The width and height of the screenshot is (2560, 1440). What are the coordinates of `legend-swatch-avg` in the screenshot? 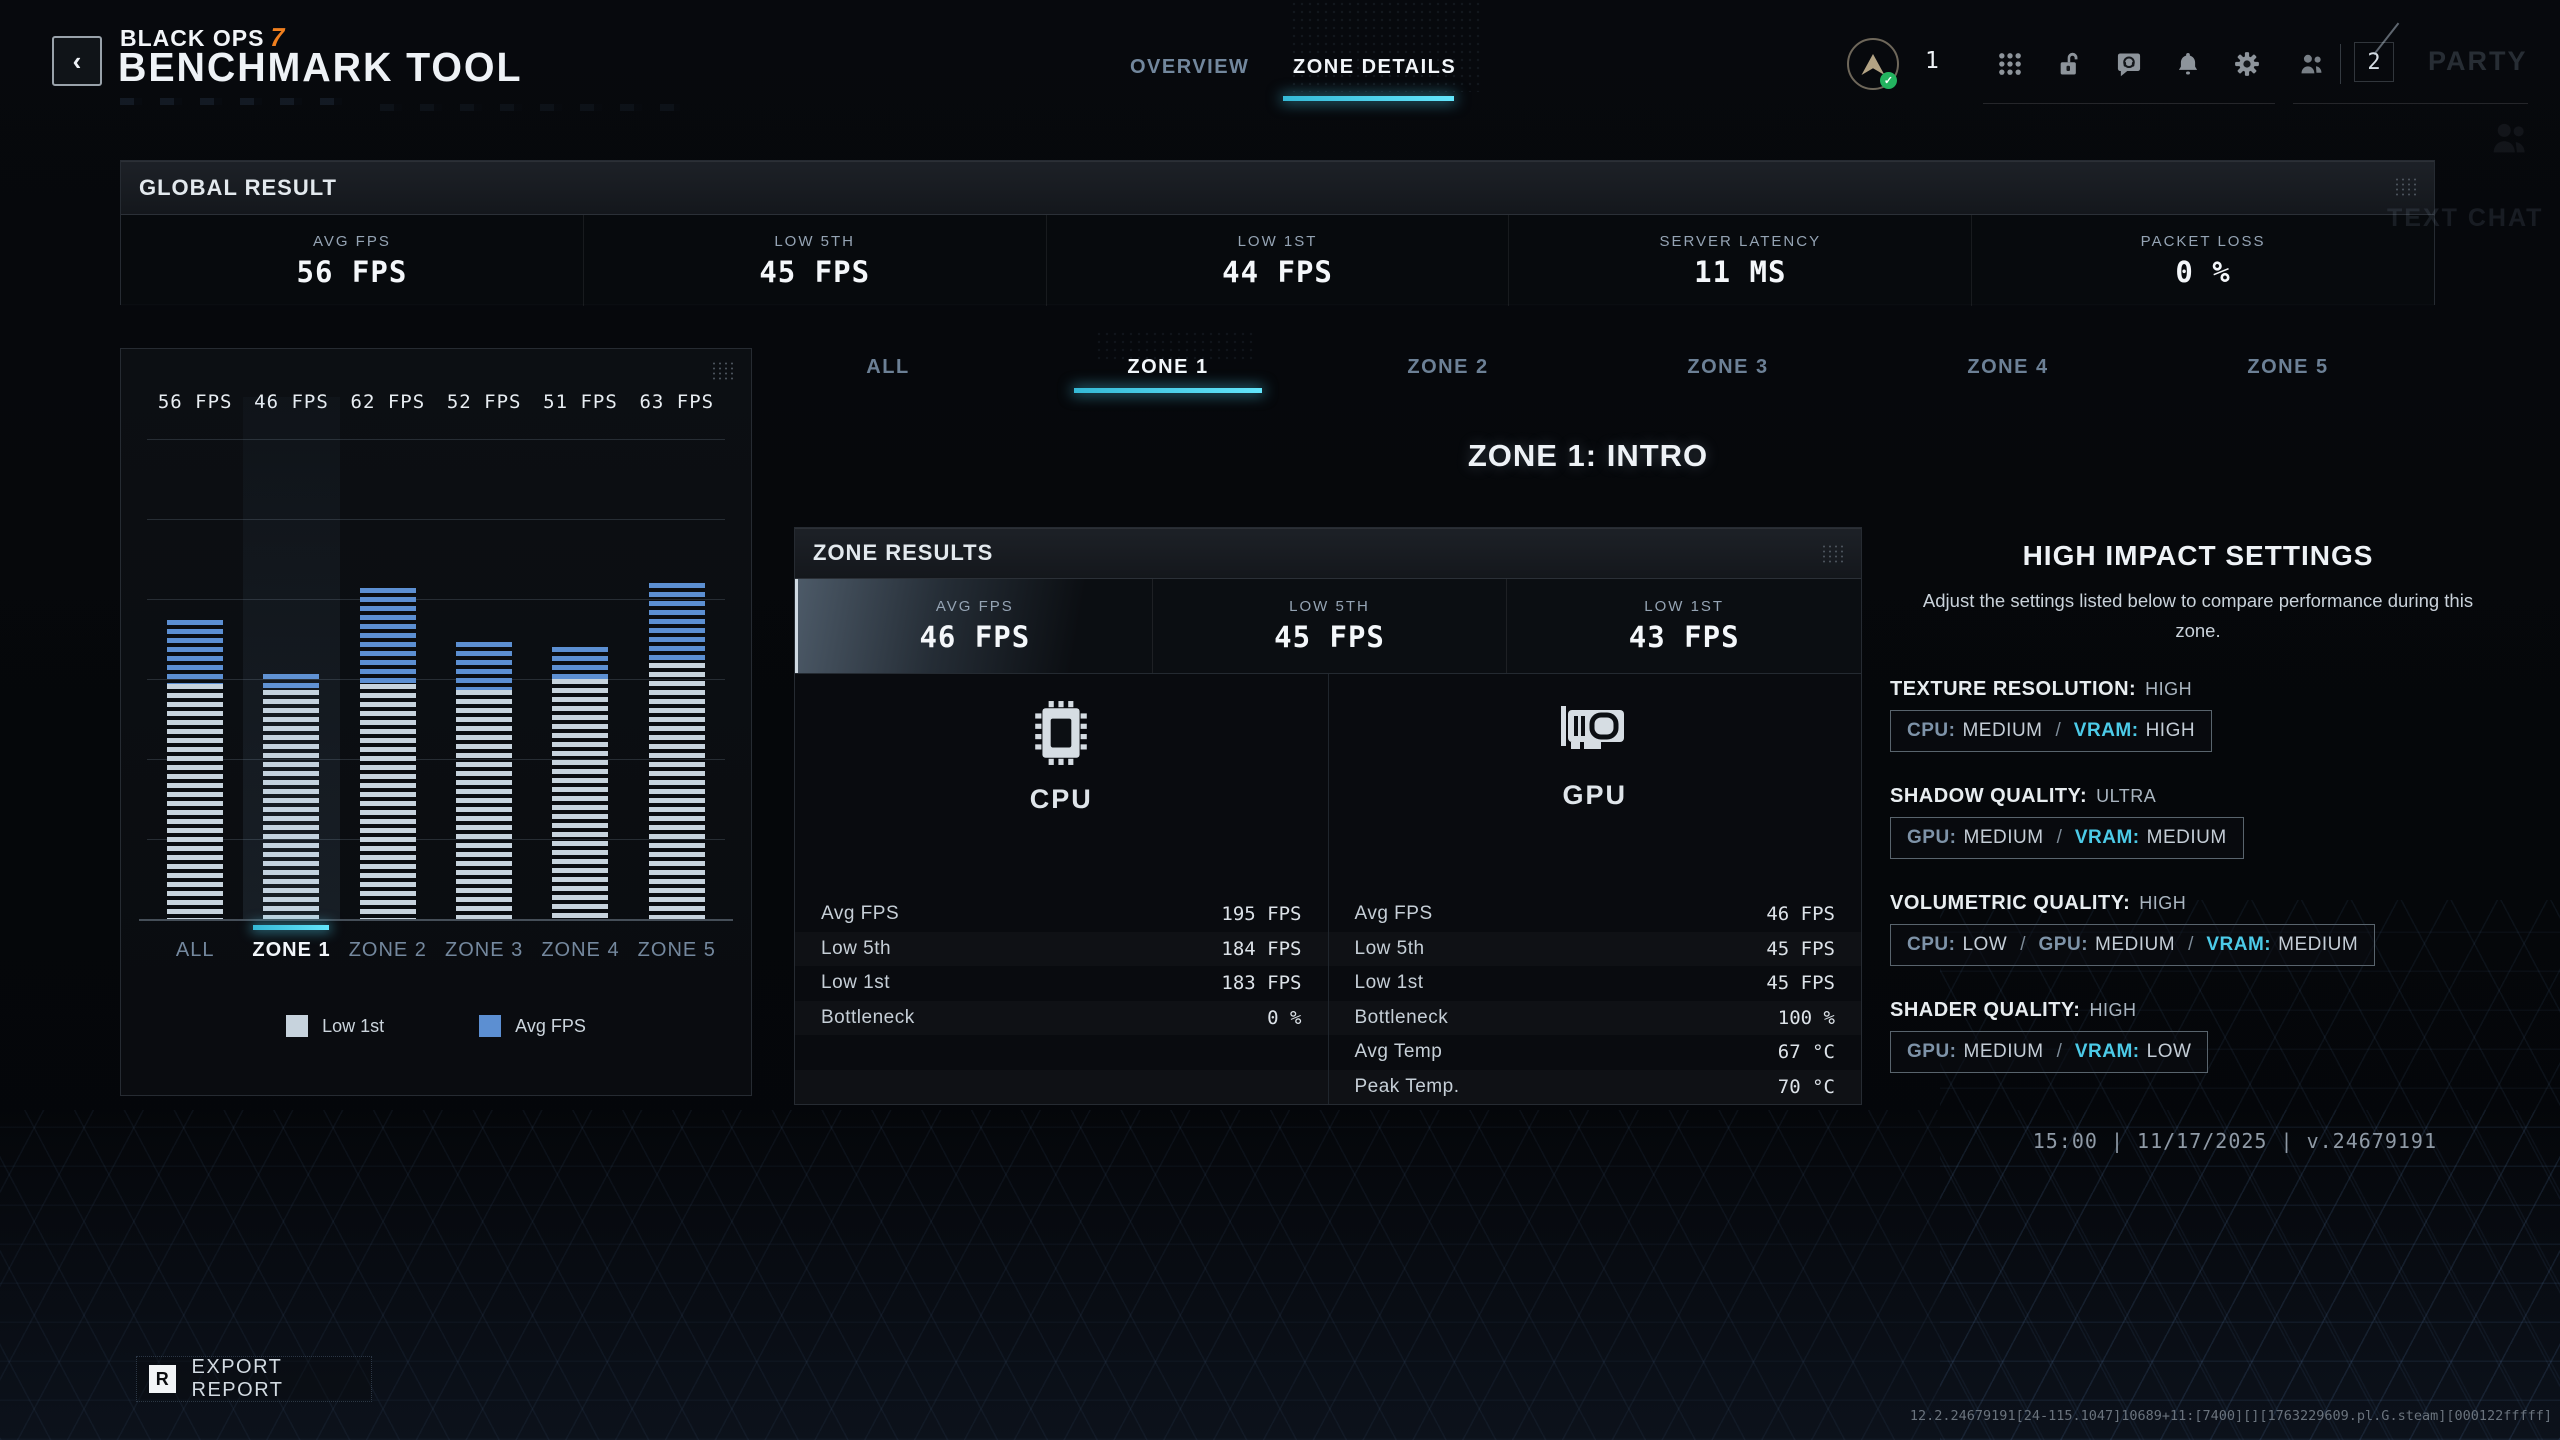 It's located at (490, 1026).